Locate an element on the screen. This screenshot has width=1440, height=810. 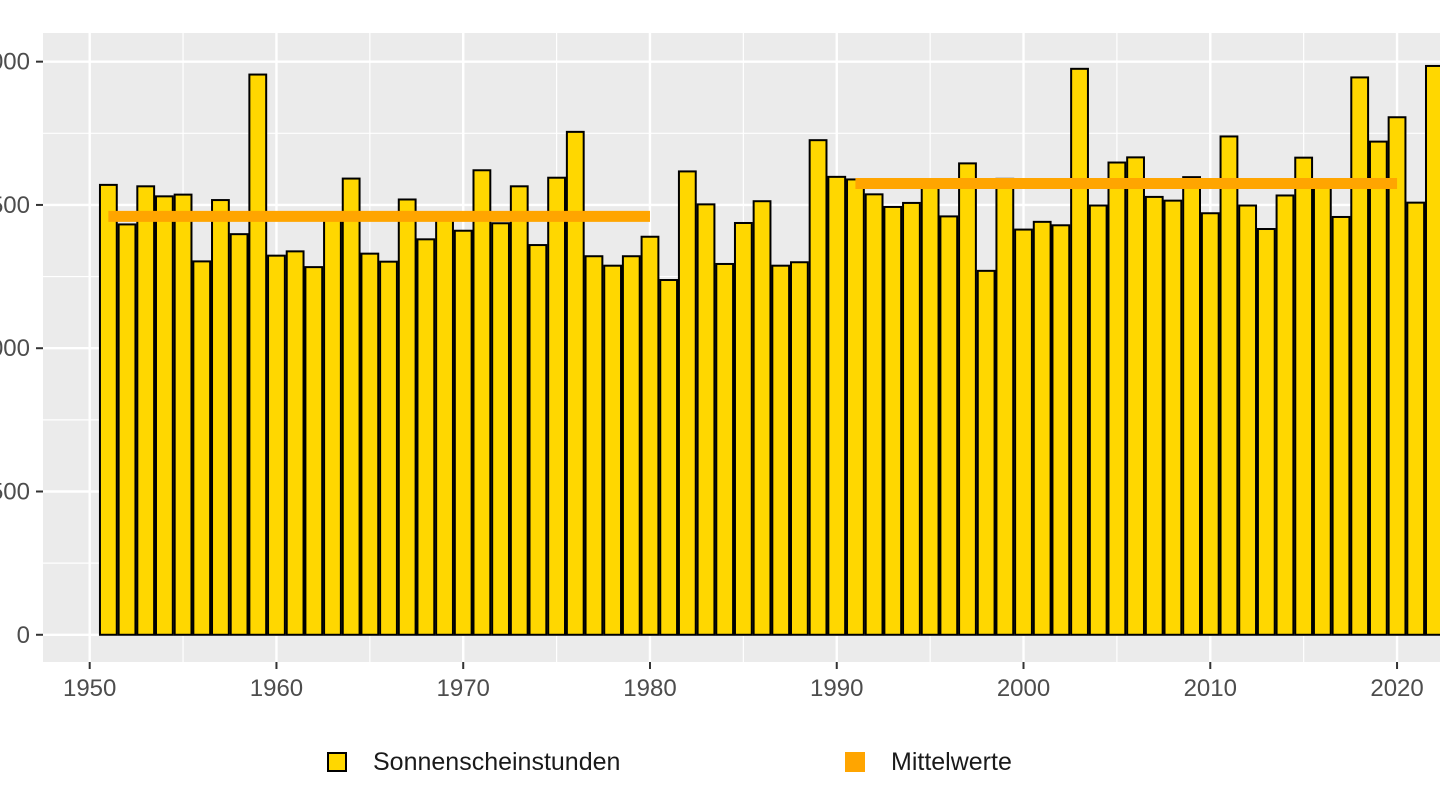
bar-1985 is located at coordinates (743, 428).